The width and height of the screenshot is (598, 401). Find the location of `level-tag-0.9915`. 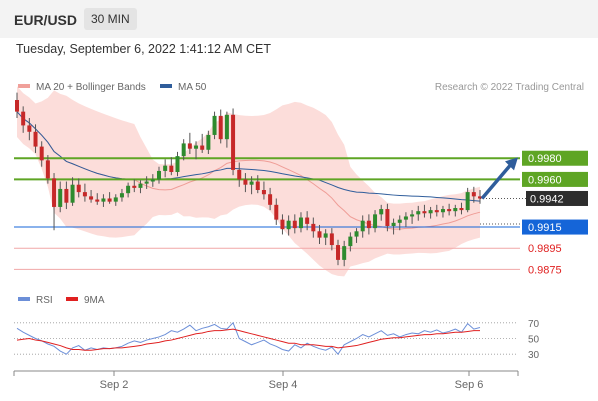

level-tag-0.9915 is located at coordinates (555, 227).